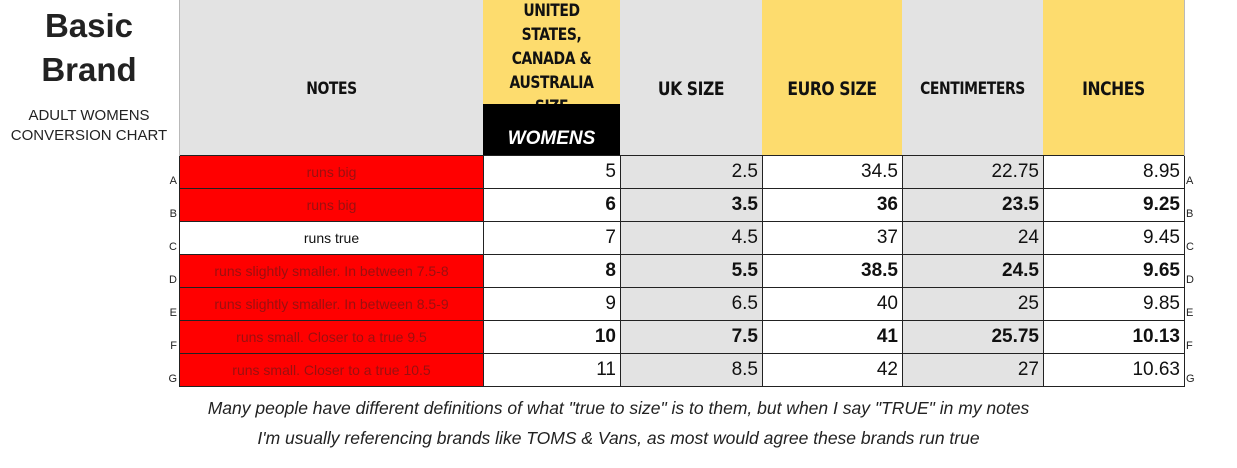 This screenshot has height=468, width=1237. I want to click on header-divider, so click(179, 78).